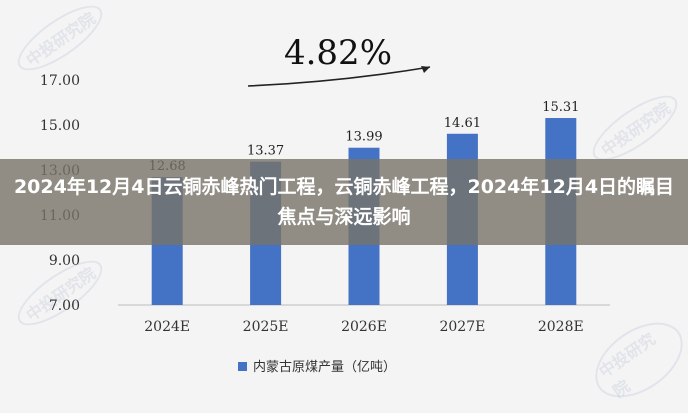 The height and width of the screenshot is (413, 688). I want to click on x-tick-label: 2025E, so click(266, 327).